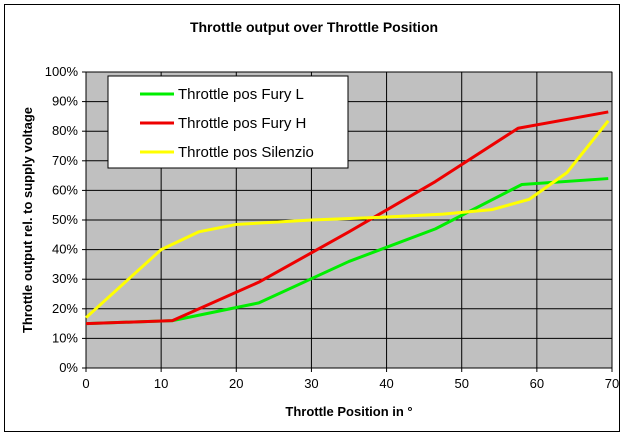 The image size is (628, 440). I want to click on x-tick-label: 0, so click(85, 383).